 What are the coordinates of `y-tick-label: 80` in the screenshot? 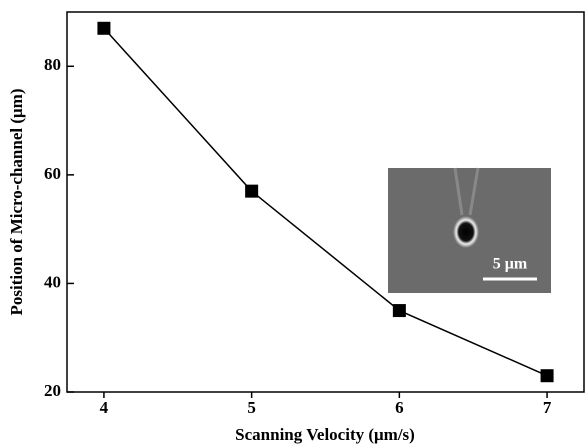 It's located at (52, 64).